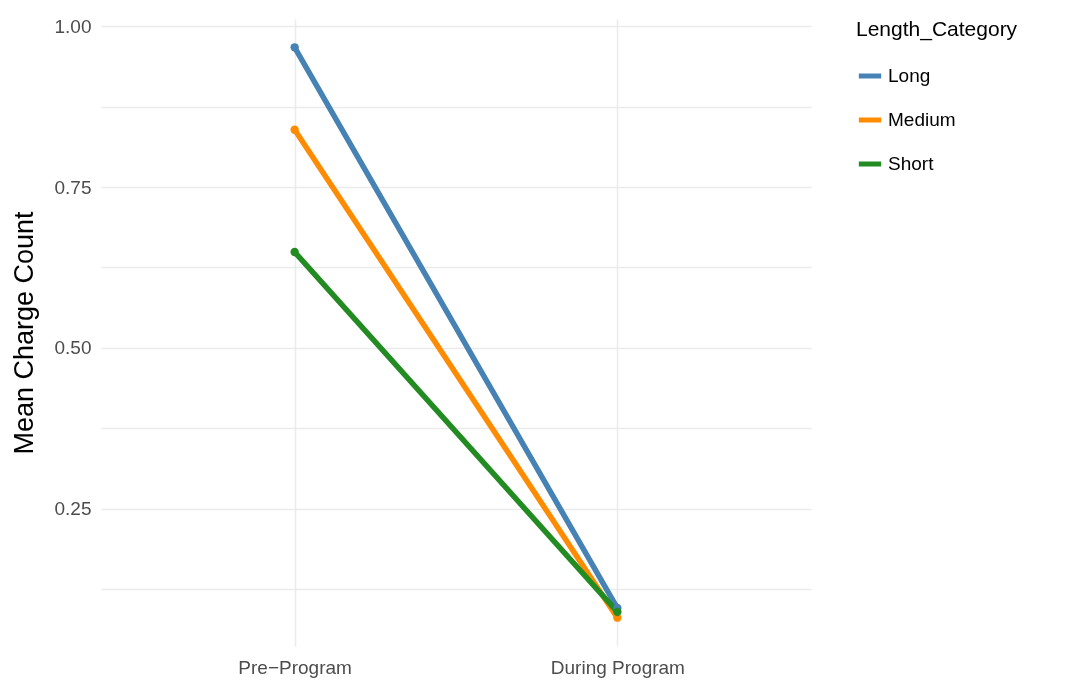 Image resolution: width=1090 pixels, height=688 pixels. What do you see at coordinates (617, 667) in the screenshot?
I see `x-tick-label: During Program` at bounding box center [617, 667].